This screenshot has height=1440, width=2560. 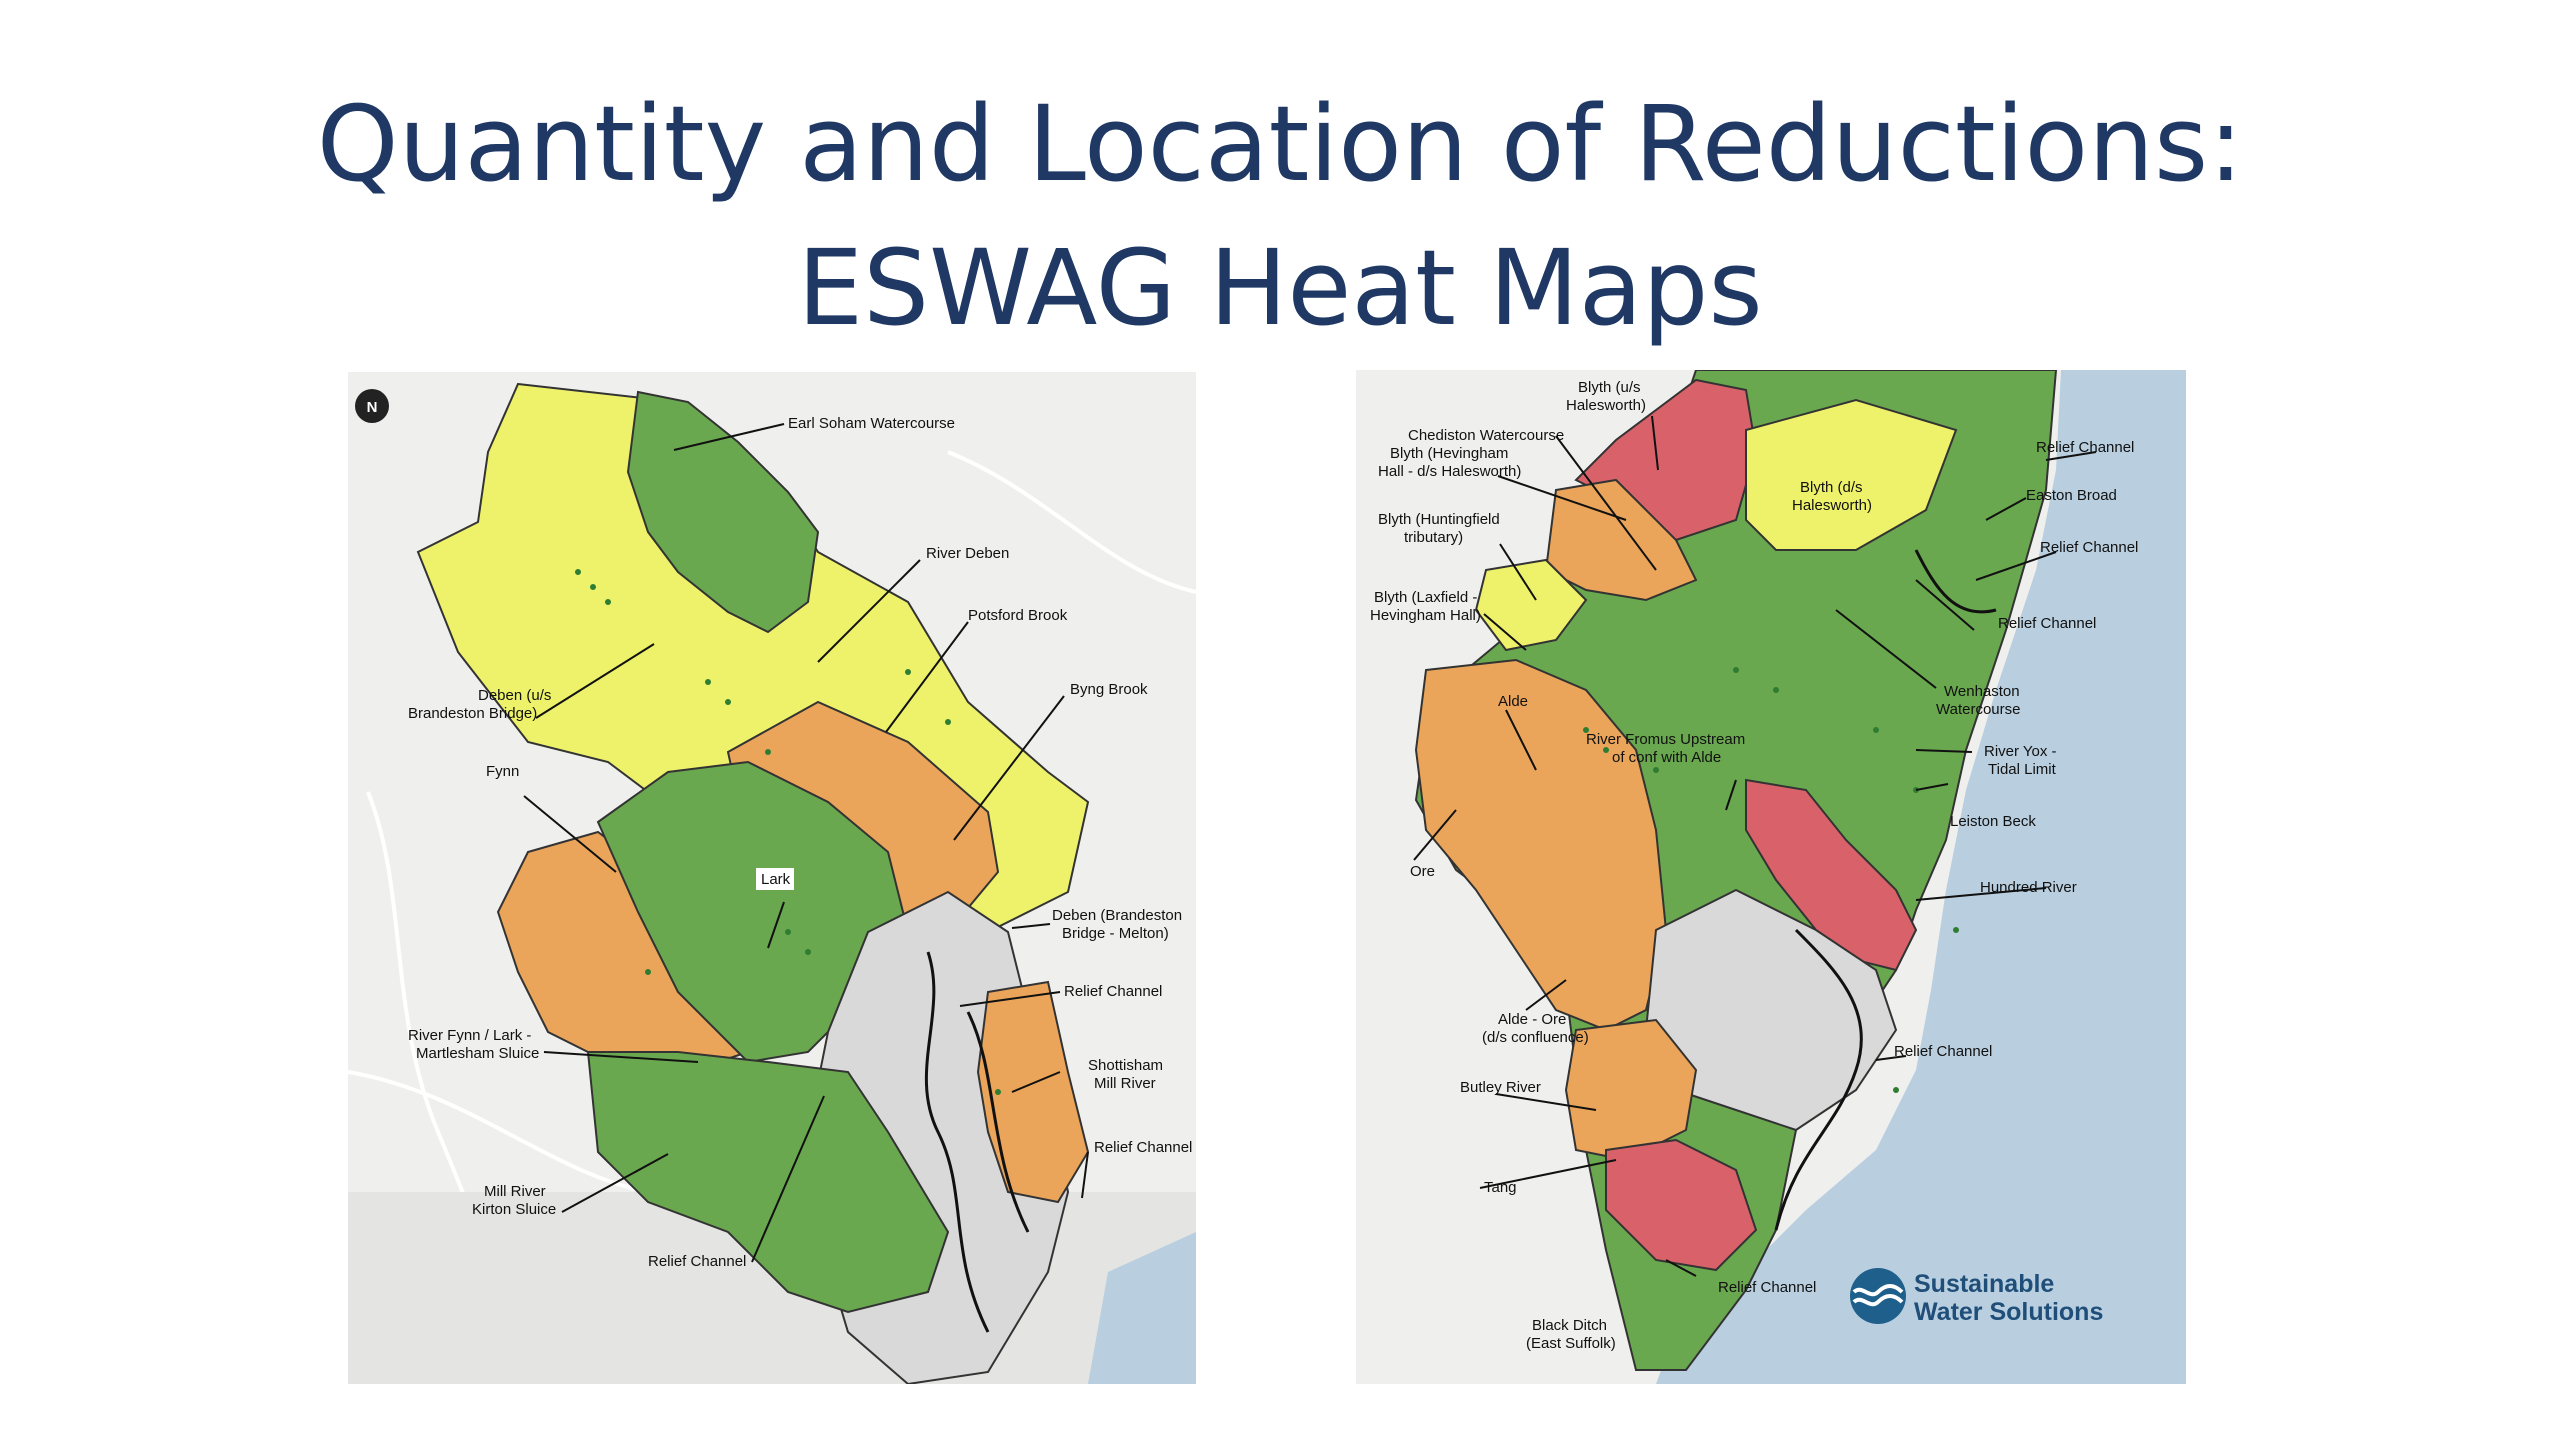 What do you see at coordinates (1142, 1308) in the screenshot?
I see `estuary-sea` at bounding box center [1142, 1308].